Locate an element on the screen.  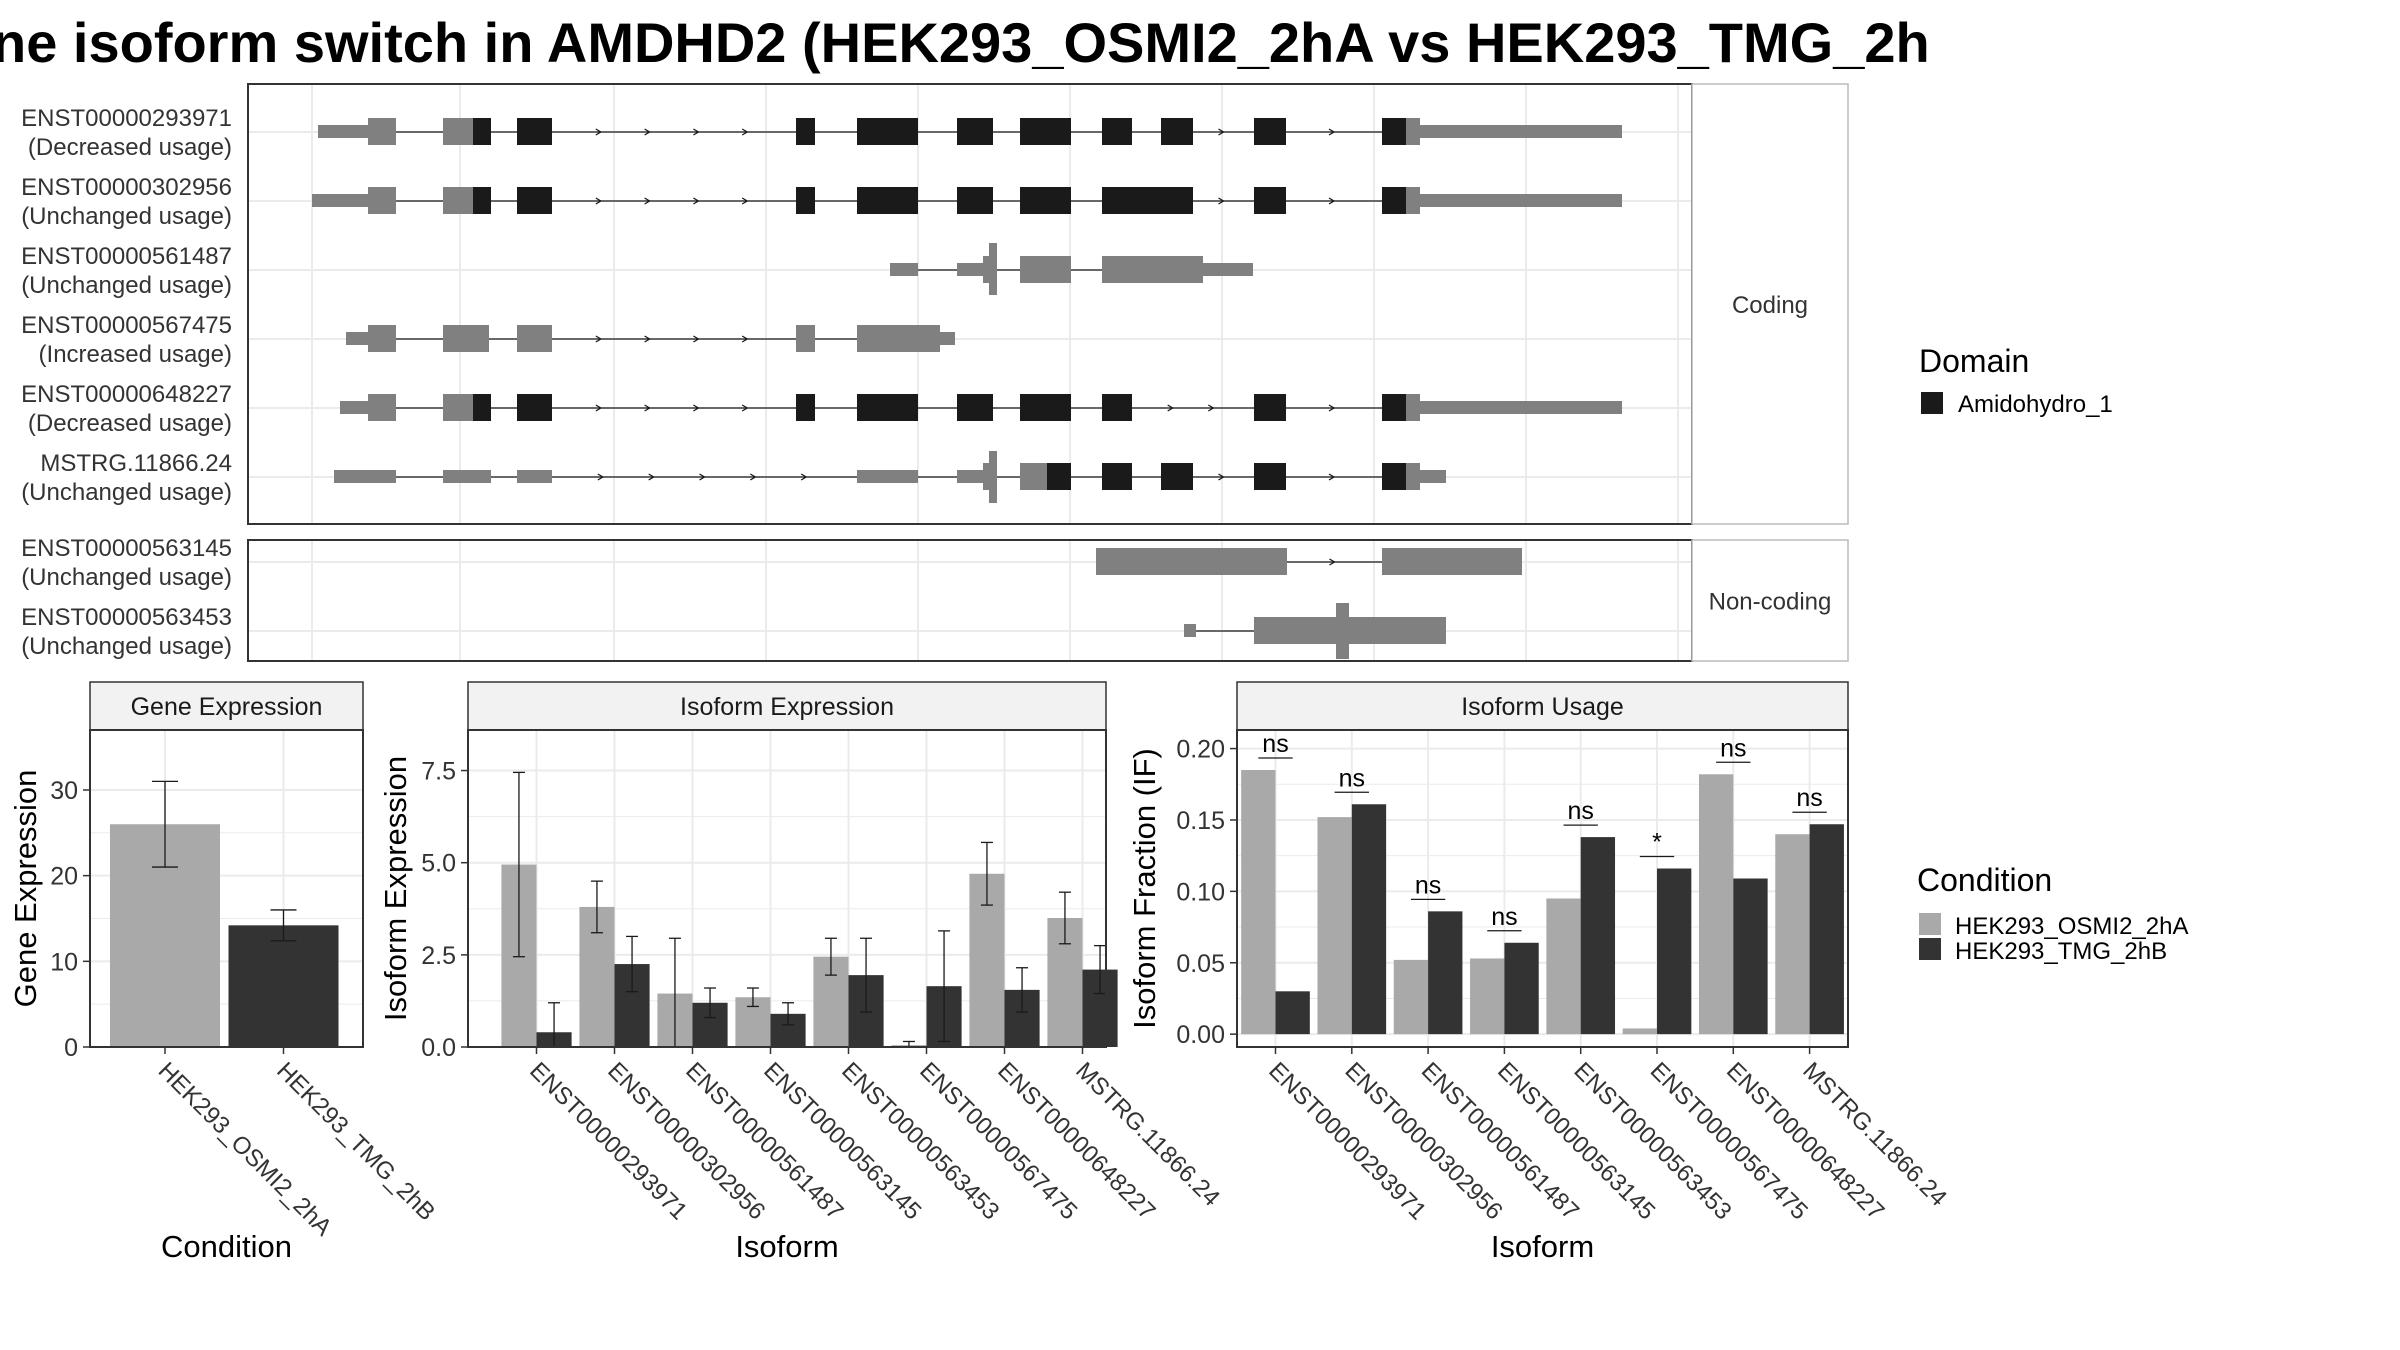
facet-label: Gene Expression is located at coordinates (227, 707).